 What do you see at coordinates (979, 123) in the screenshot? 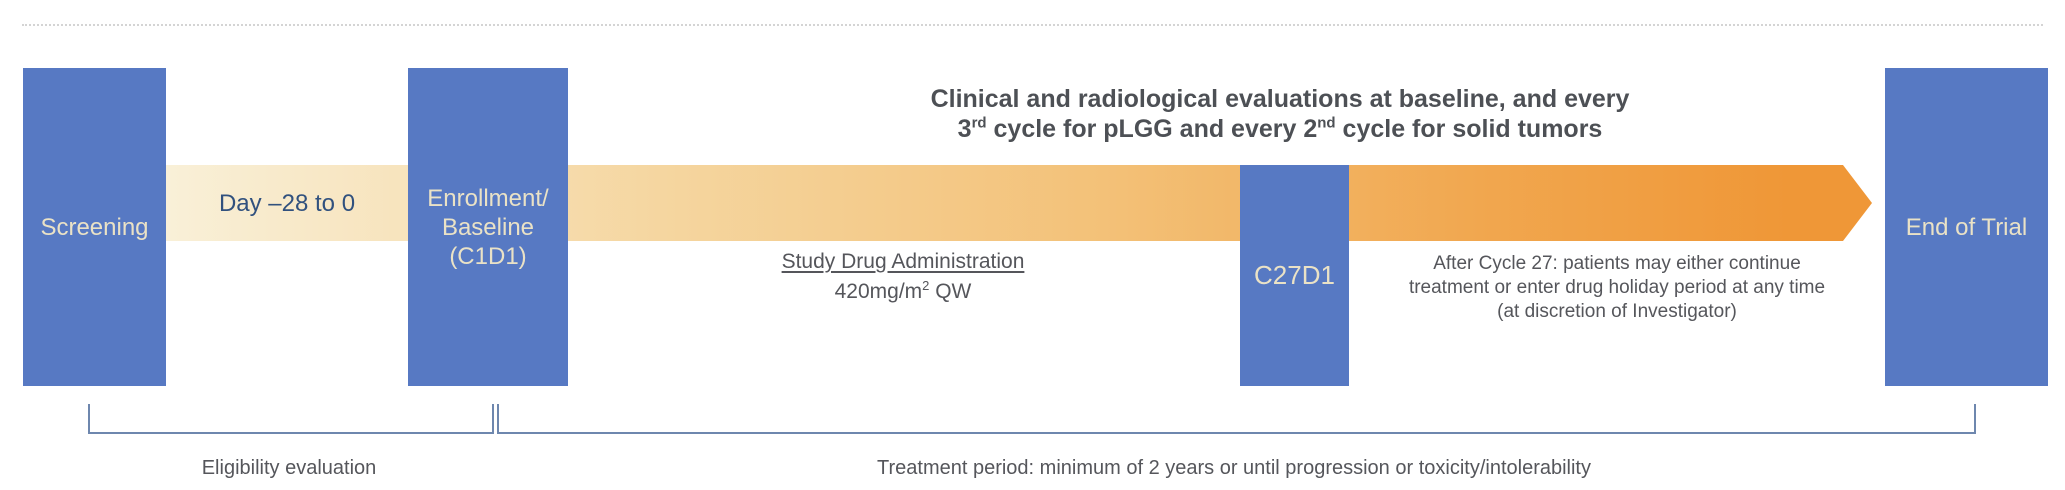
I see `ordinal-rd: rd` at bounding box center [979, 123].